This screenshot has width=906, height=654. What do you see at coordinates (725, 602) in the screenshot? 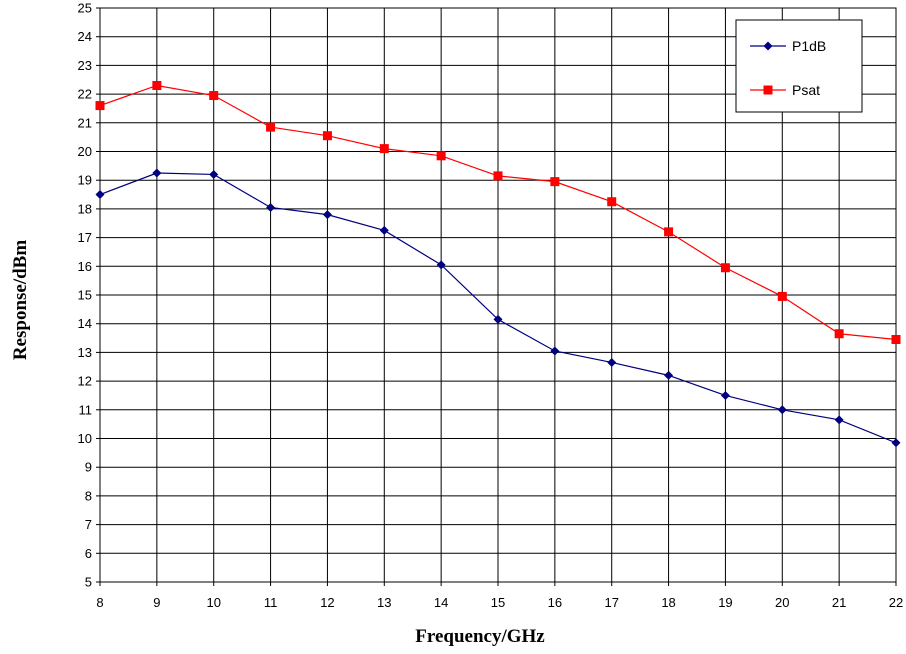
I see `x-tick-label: 19` at bounding box center [725, 602].